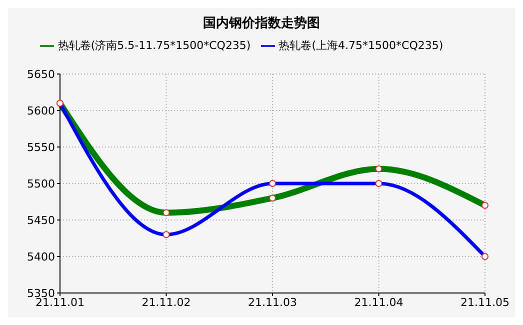 The height and width of the screenshot is (325, 523). Describe the element at coordinates (41, 74) in the screenshot. I see `y-tick-label: 5650` at that location.